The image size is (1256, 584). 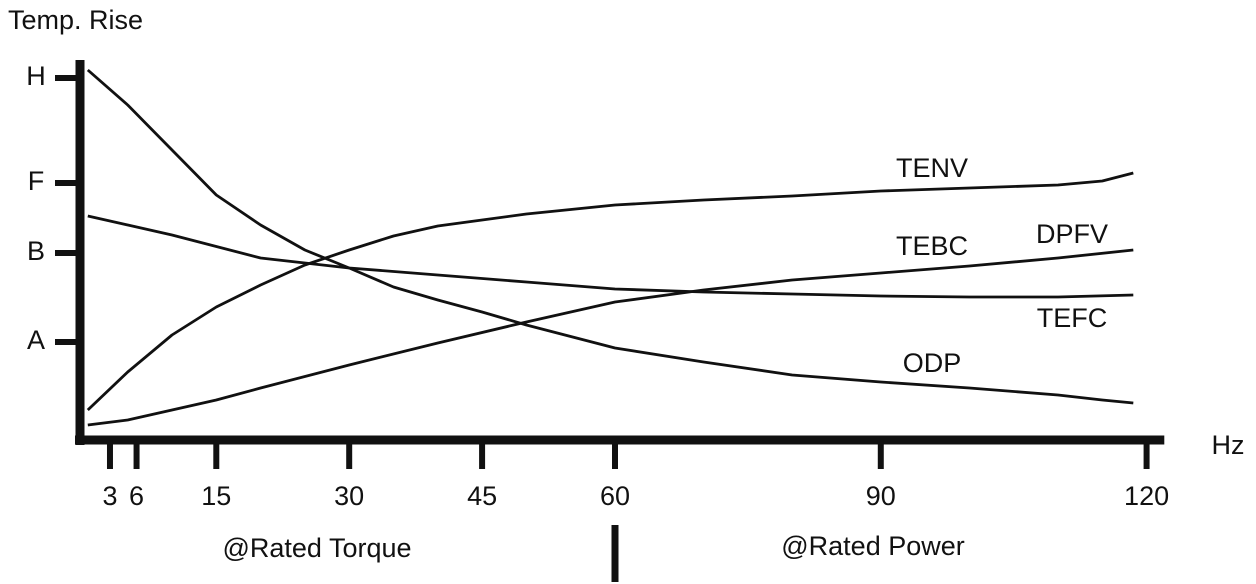 I want to click on series-label: ODP, so click(x=932, y=363).